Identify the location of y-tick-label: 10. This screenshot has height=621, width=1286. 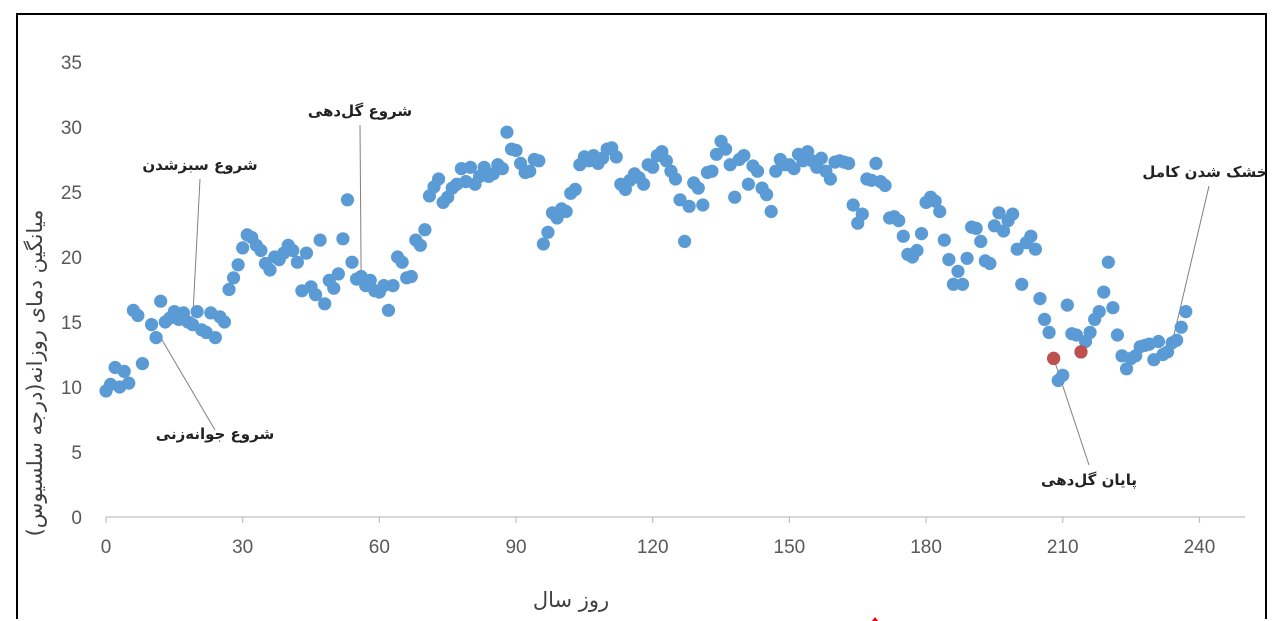
(71, 388).